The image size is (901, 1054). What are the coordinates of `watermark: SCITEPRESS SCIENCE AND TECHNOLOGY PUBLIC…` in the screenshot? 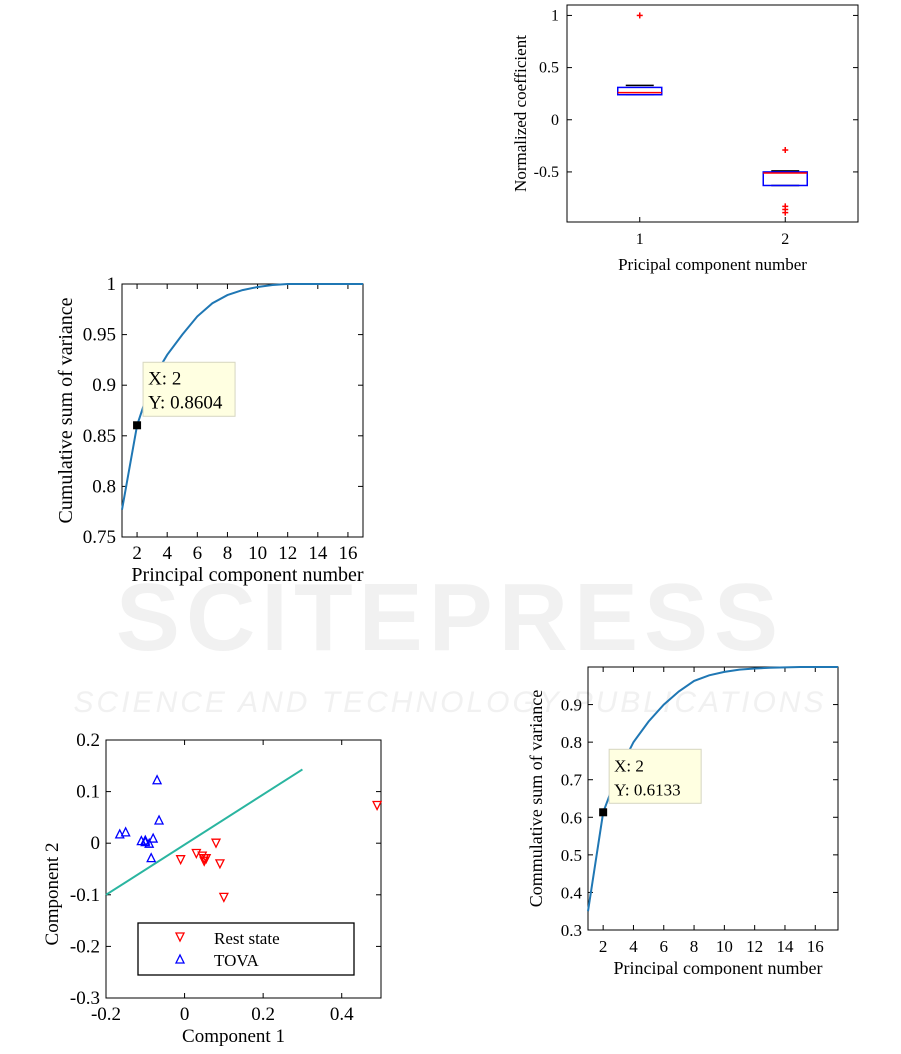 It's located at (450, 641).